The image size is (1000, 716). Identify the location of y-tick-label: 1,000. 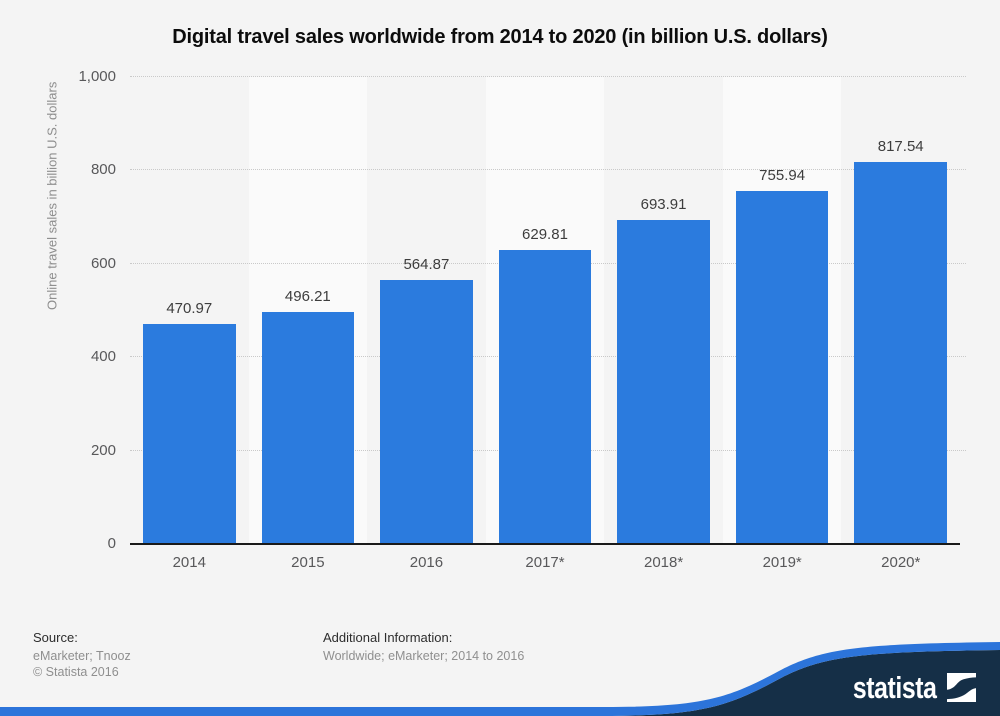
(97, 76).